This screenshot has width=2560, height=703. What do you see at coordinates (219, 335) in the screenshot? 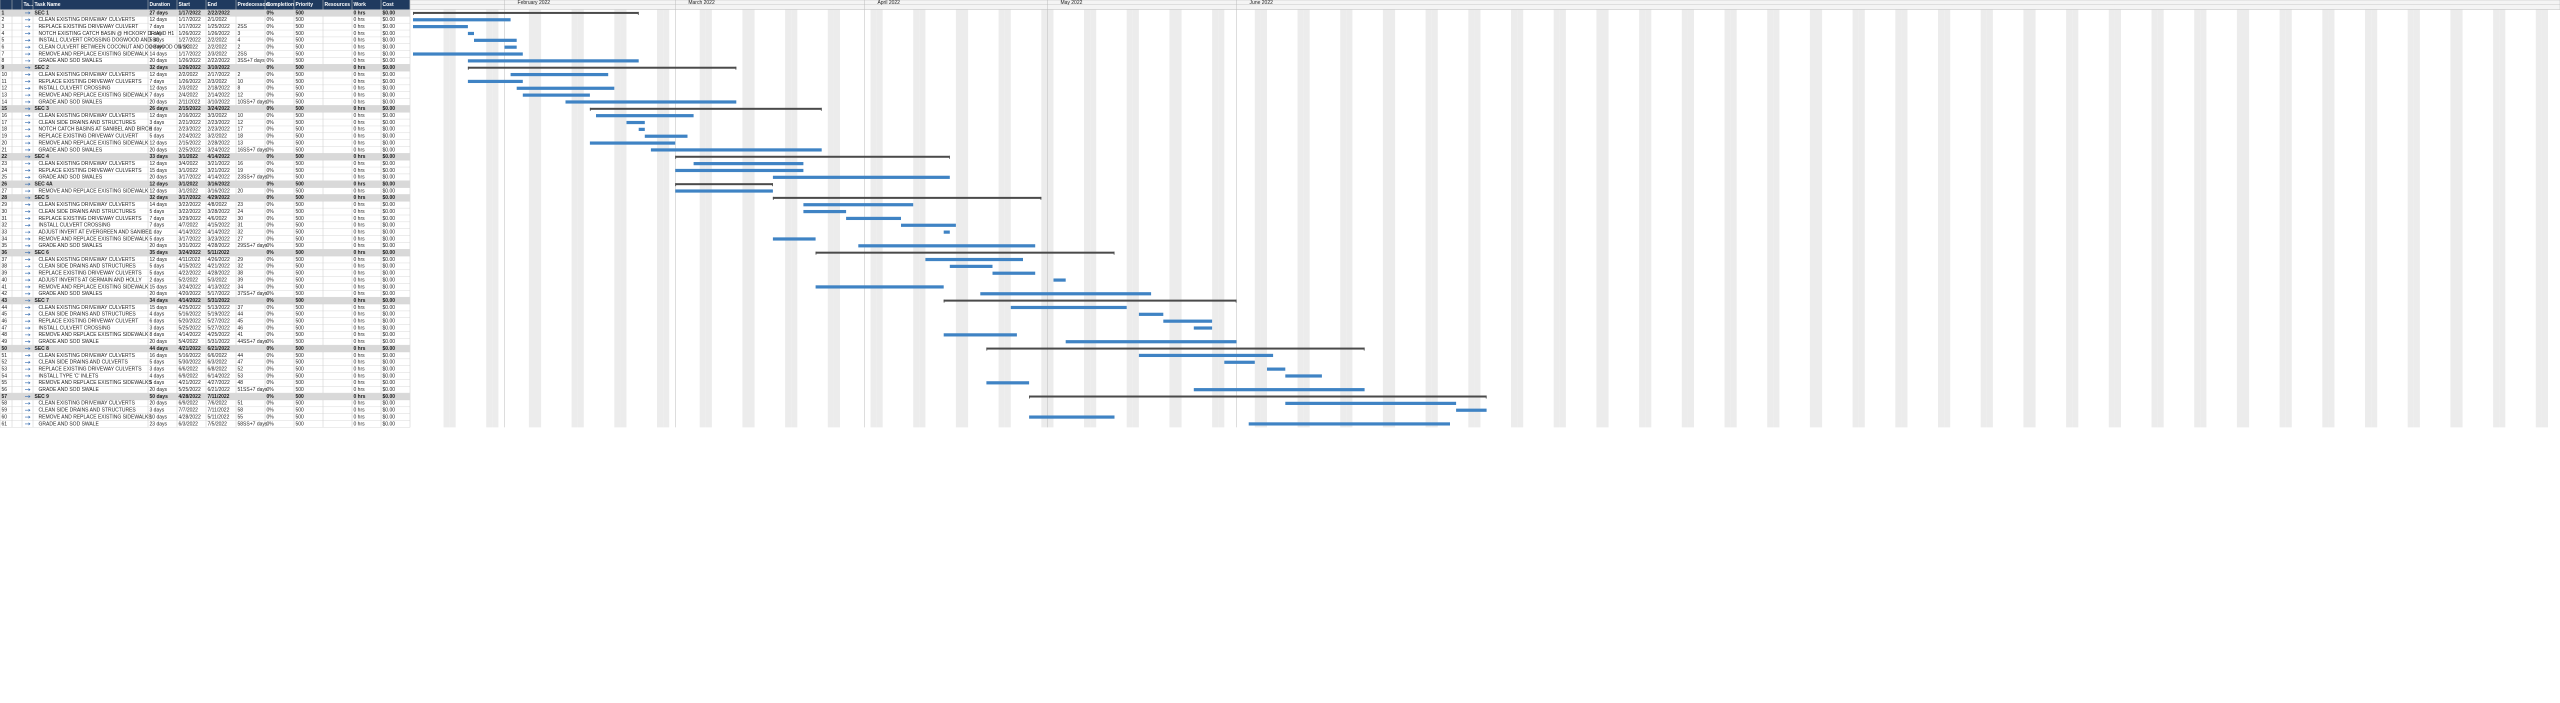
I see `cell-end: 4/25/2022` at bounding box center [219, 335].